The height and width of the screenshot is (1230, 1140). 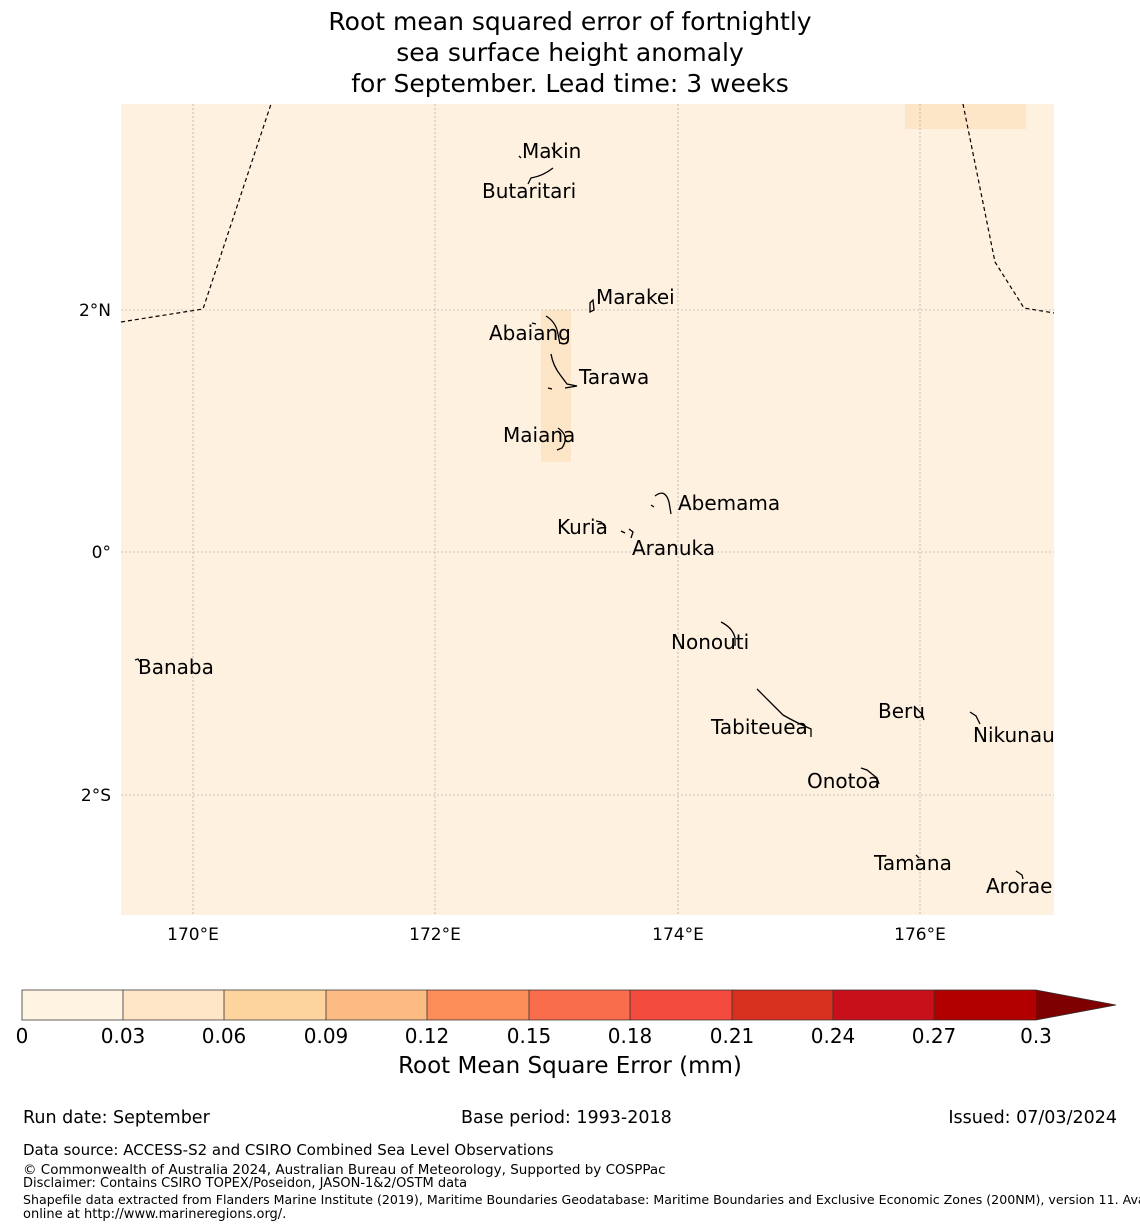 What do you see at coordinates (870, 776) in the screenshot?
I see `coast-onotoa` at bounding box center [870, 776].